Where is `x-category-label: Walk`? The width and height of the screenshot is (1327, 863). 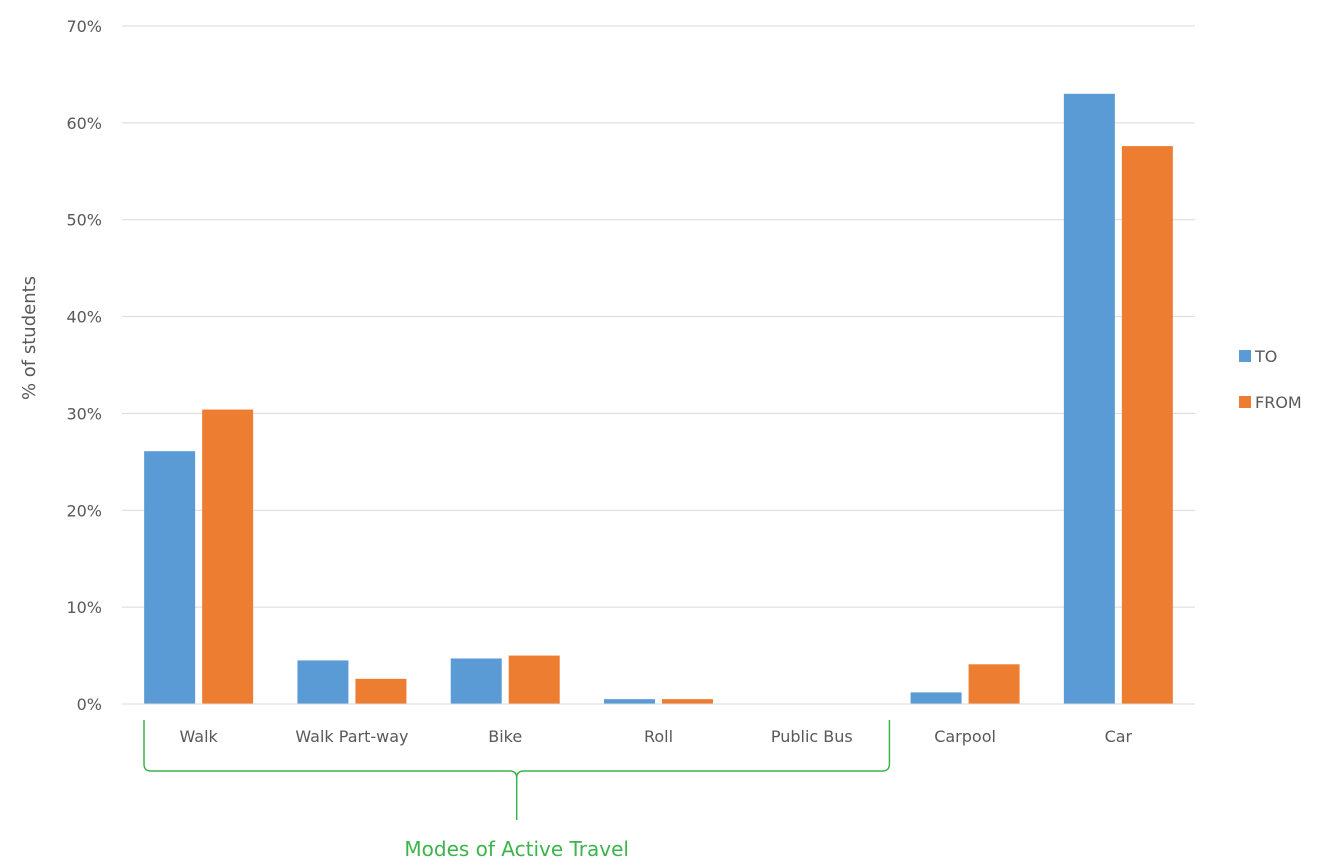 x-category-label: Walk is located at coordinates (198, 736).